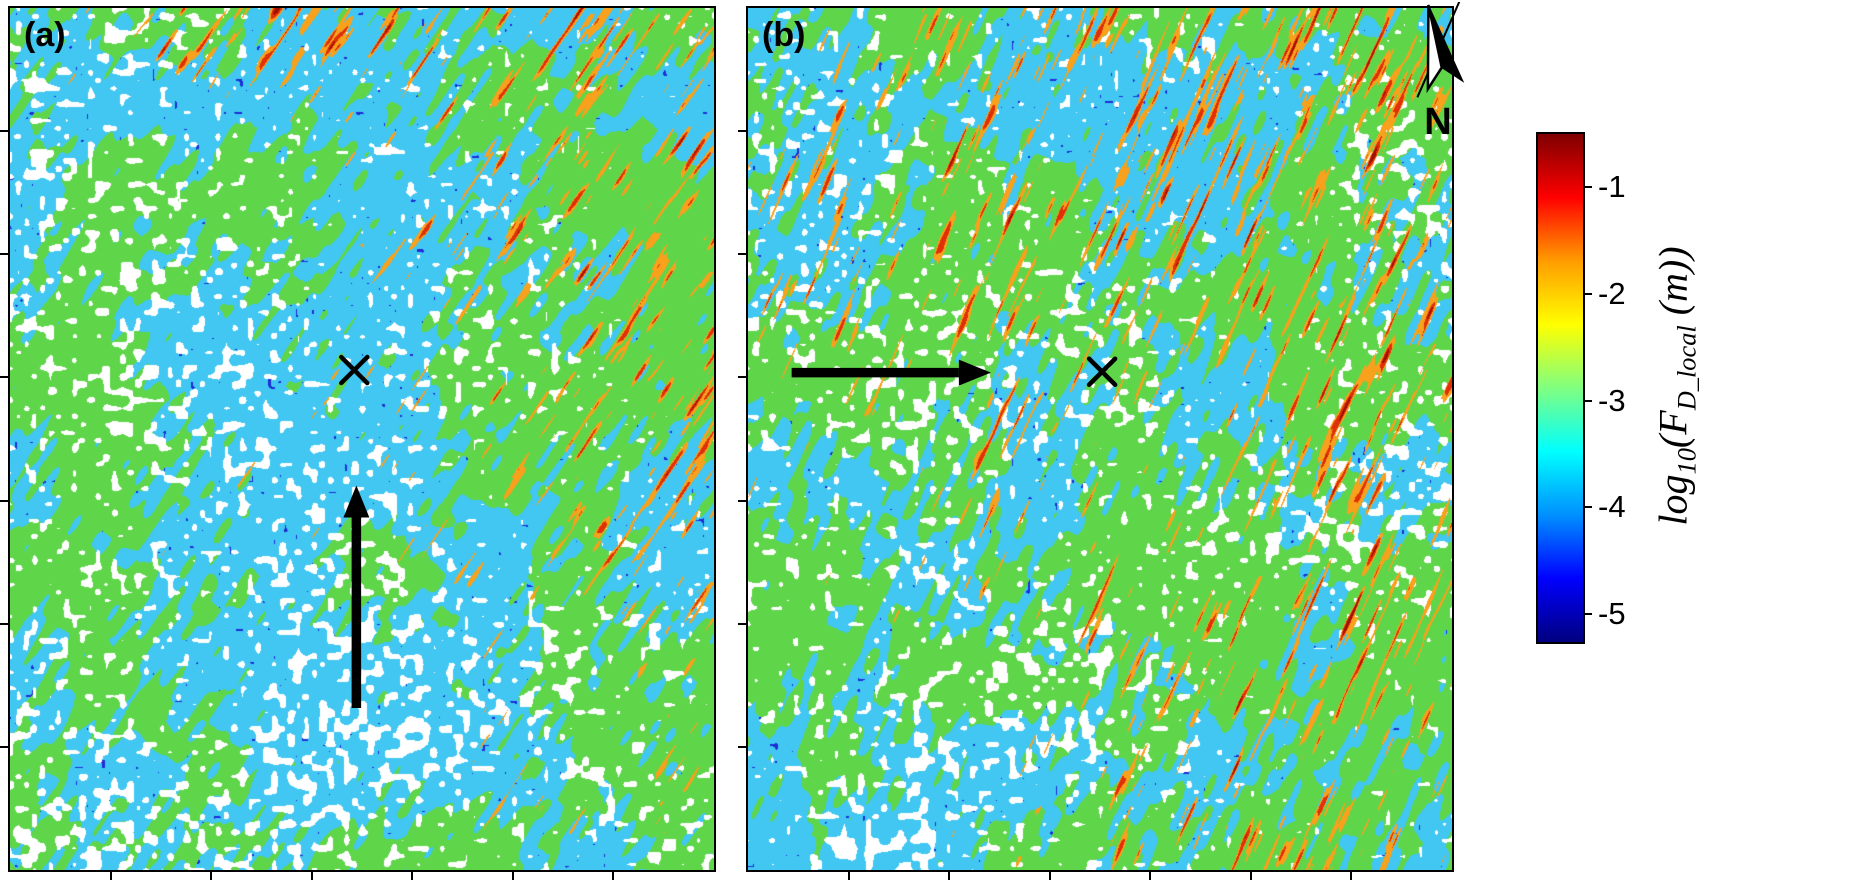  What do you see at coordinates (1686, 461) in the screenshot?
I see `colorbar-label-fn-sub: 10` at bounding box center [1686, 461].